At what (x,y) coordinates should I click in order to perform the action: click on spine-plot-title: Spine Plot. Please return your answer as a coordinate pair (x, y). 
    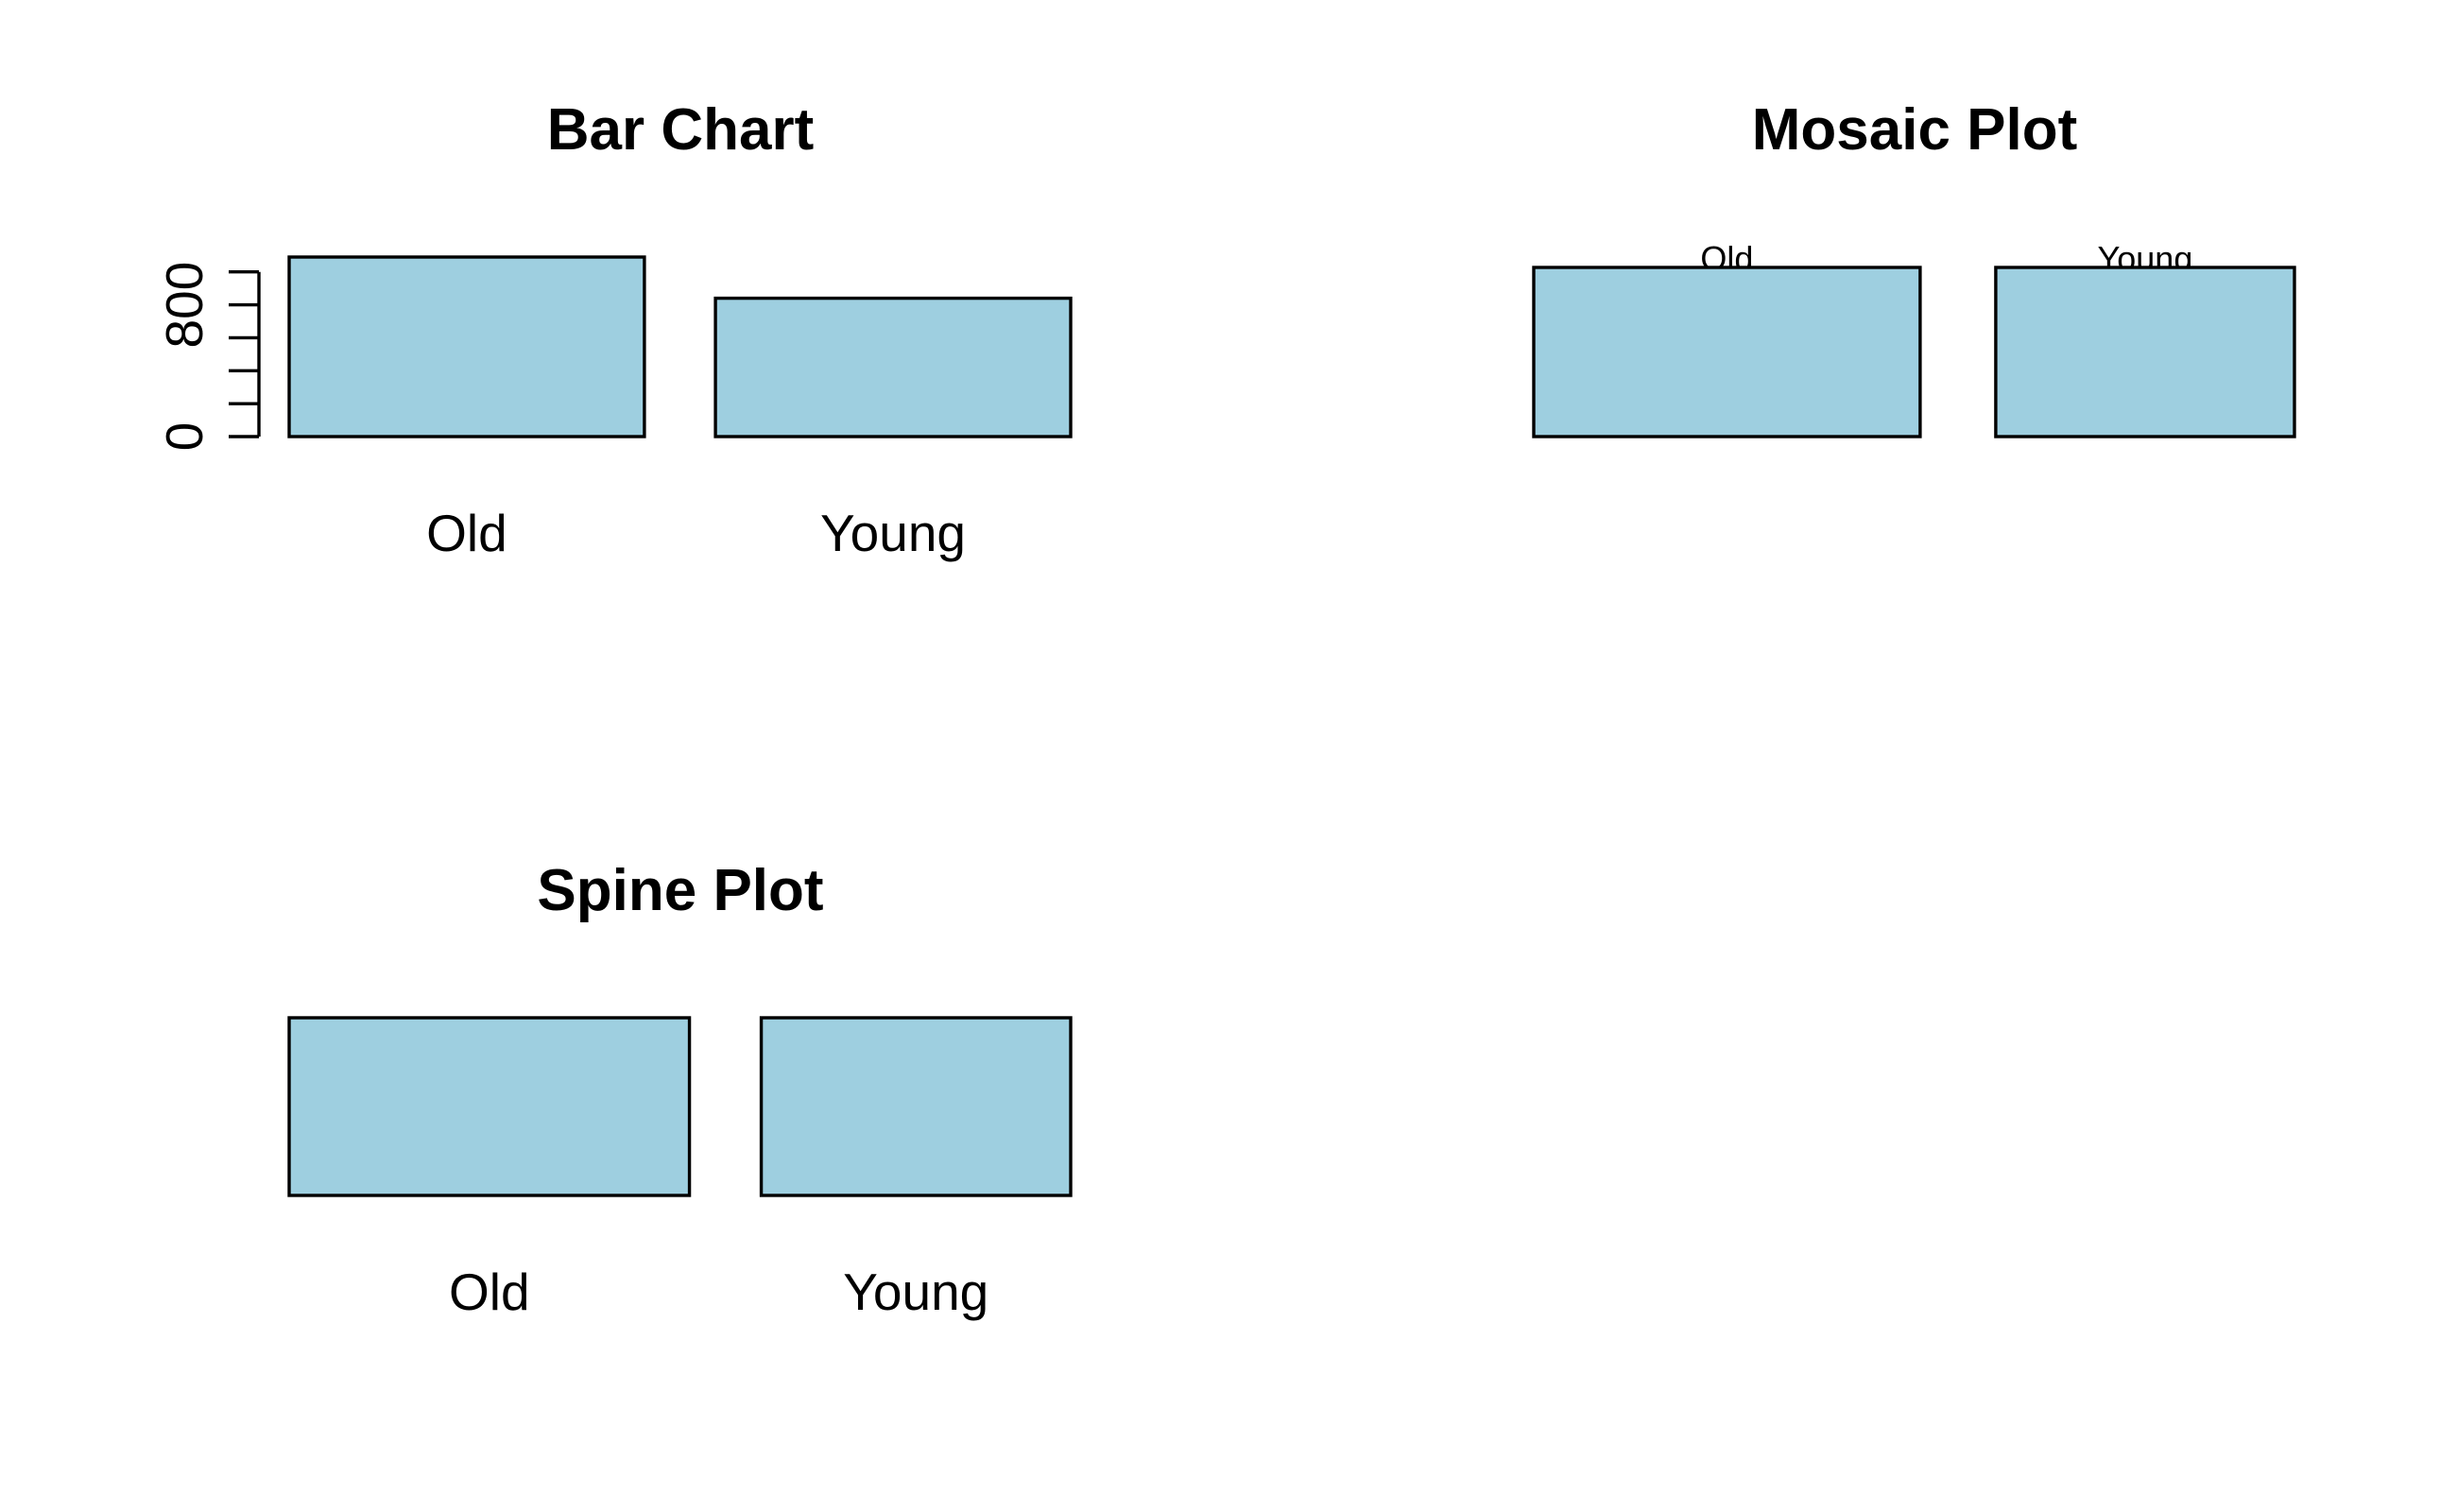
    Looking at the image, I should click on (680, 890).